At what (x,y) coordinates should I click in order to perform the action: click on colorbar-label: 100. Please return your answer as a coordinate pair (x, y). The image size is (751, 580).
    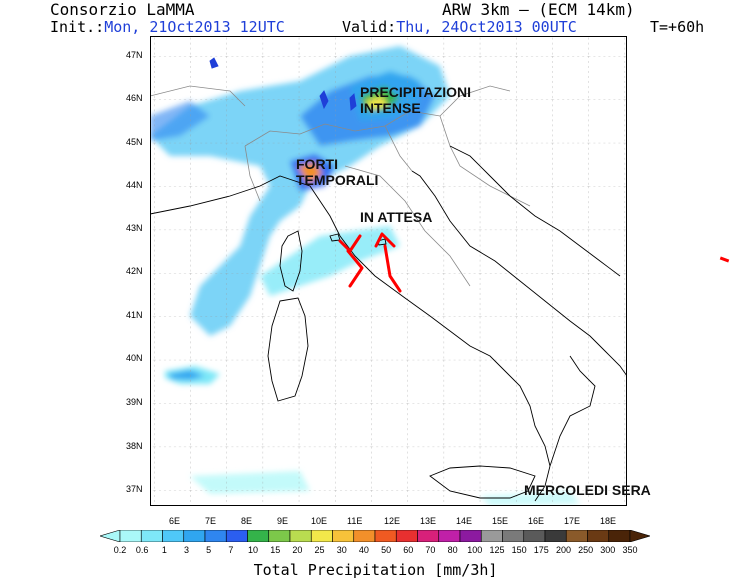
    Looking at the image, I should click on (475, 550).